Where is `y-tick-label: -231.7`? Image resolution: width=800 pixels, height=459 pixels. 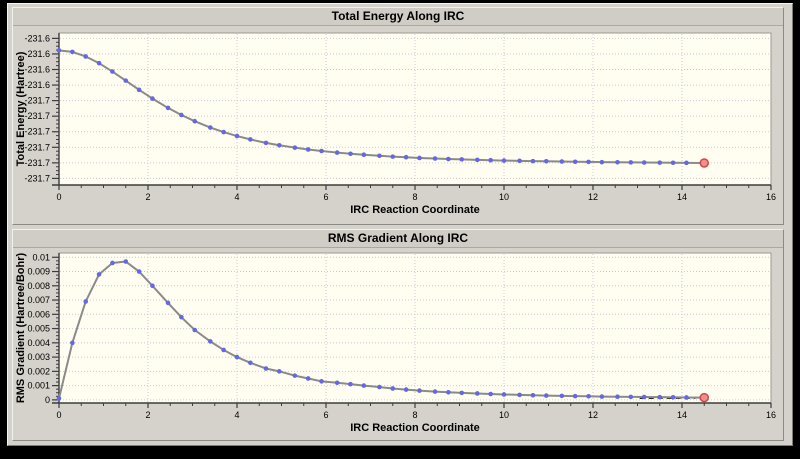 y-tick-label: -231.7 is located at coordinates (37, 116).